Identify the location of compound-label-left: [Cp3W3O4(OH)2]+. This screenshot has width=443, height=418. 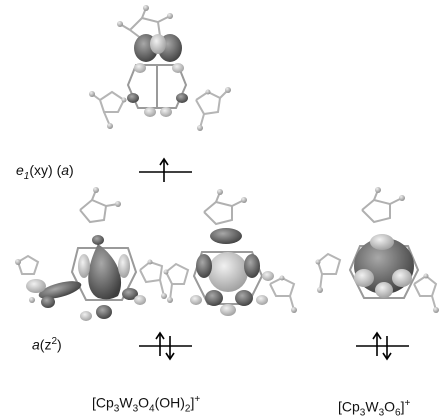
(146, 404).